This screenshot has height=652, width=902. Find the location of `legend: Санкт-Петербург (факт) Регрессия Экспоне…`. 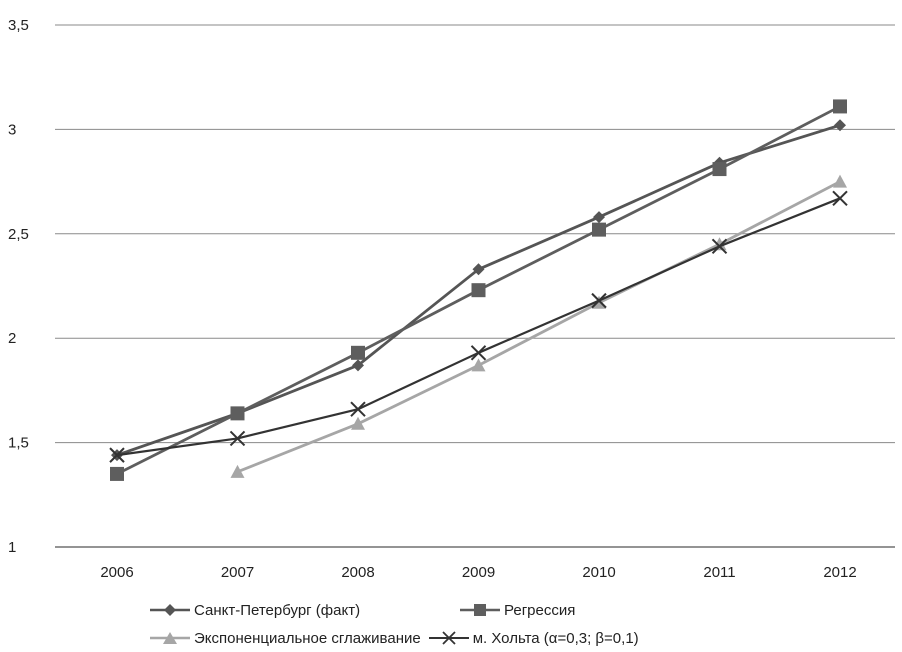

legend: Санкт-Петербург (факт) Регрессия Экспоне… is located at coordinates (460, 624).